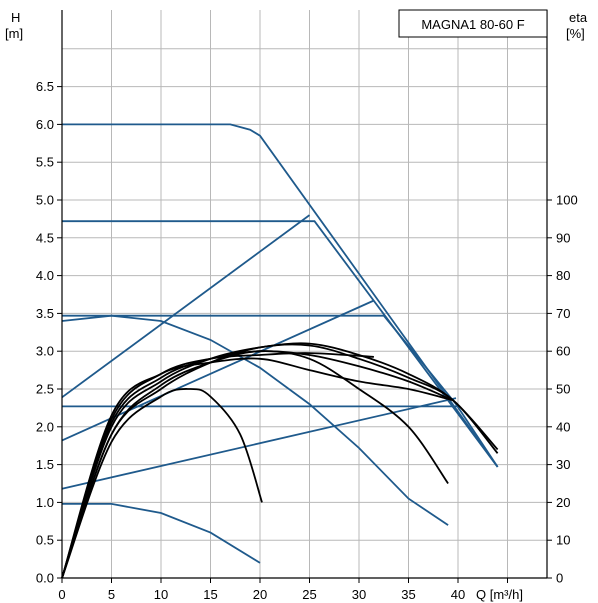 The width and height of the screenshot is (598, 603). Describe the element at coordinates (567, 200) in the screenshot. I see `y-right-tick-label: 100` at that location.